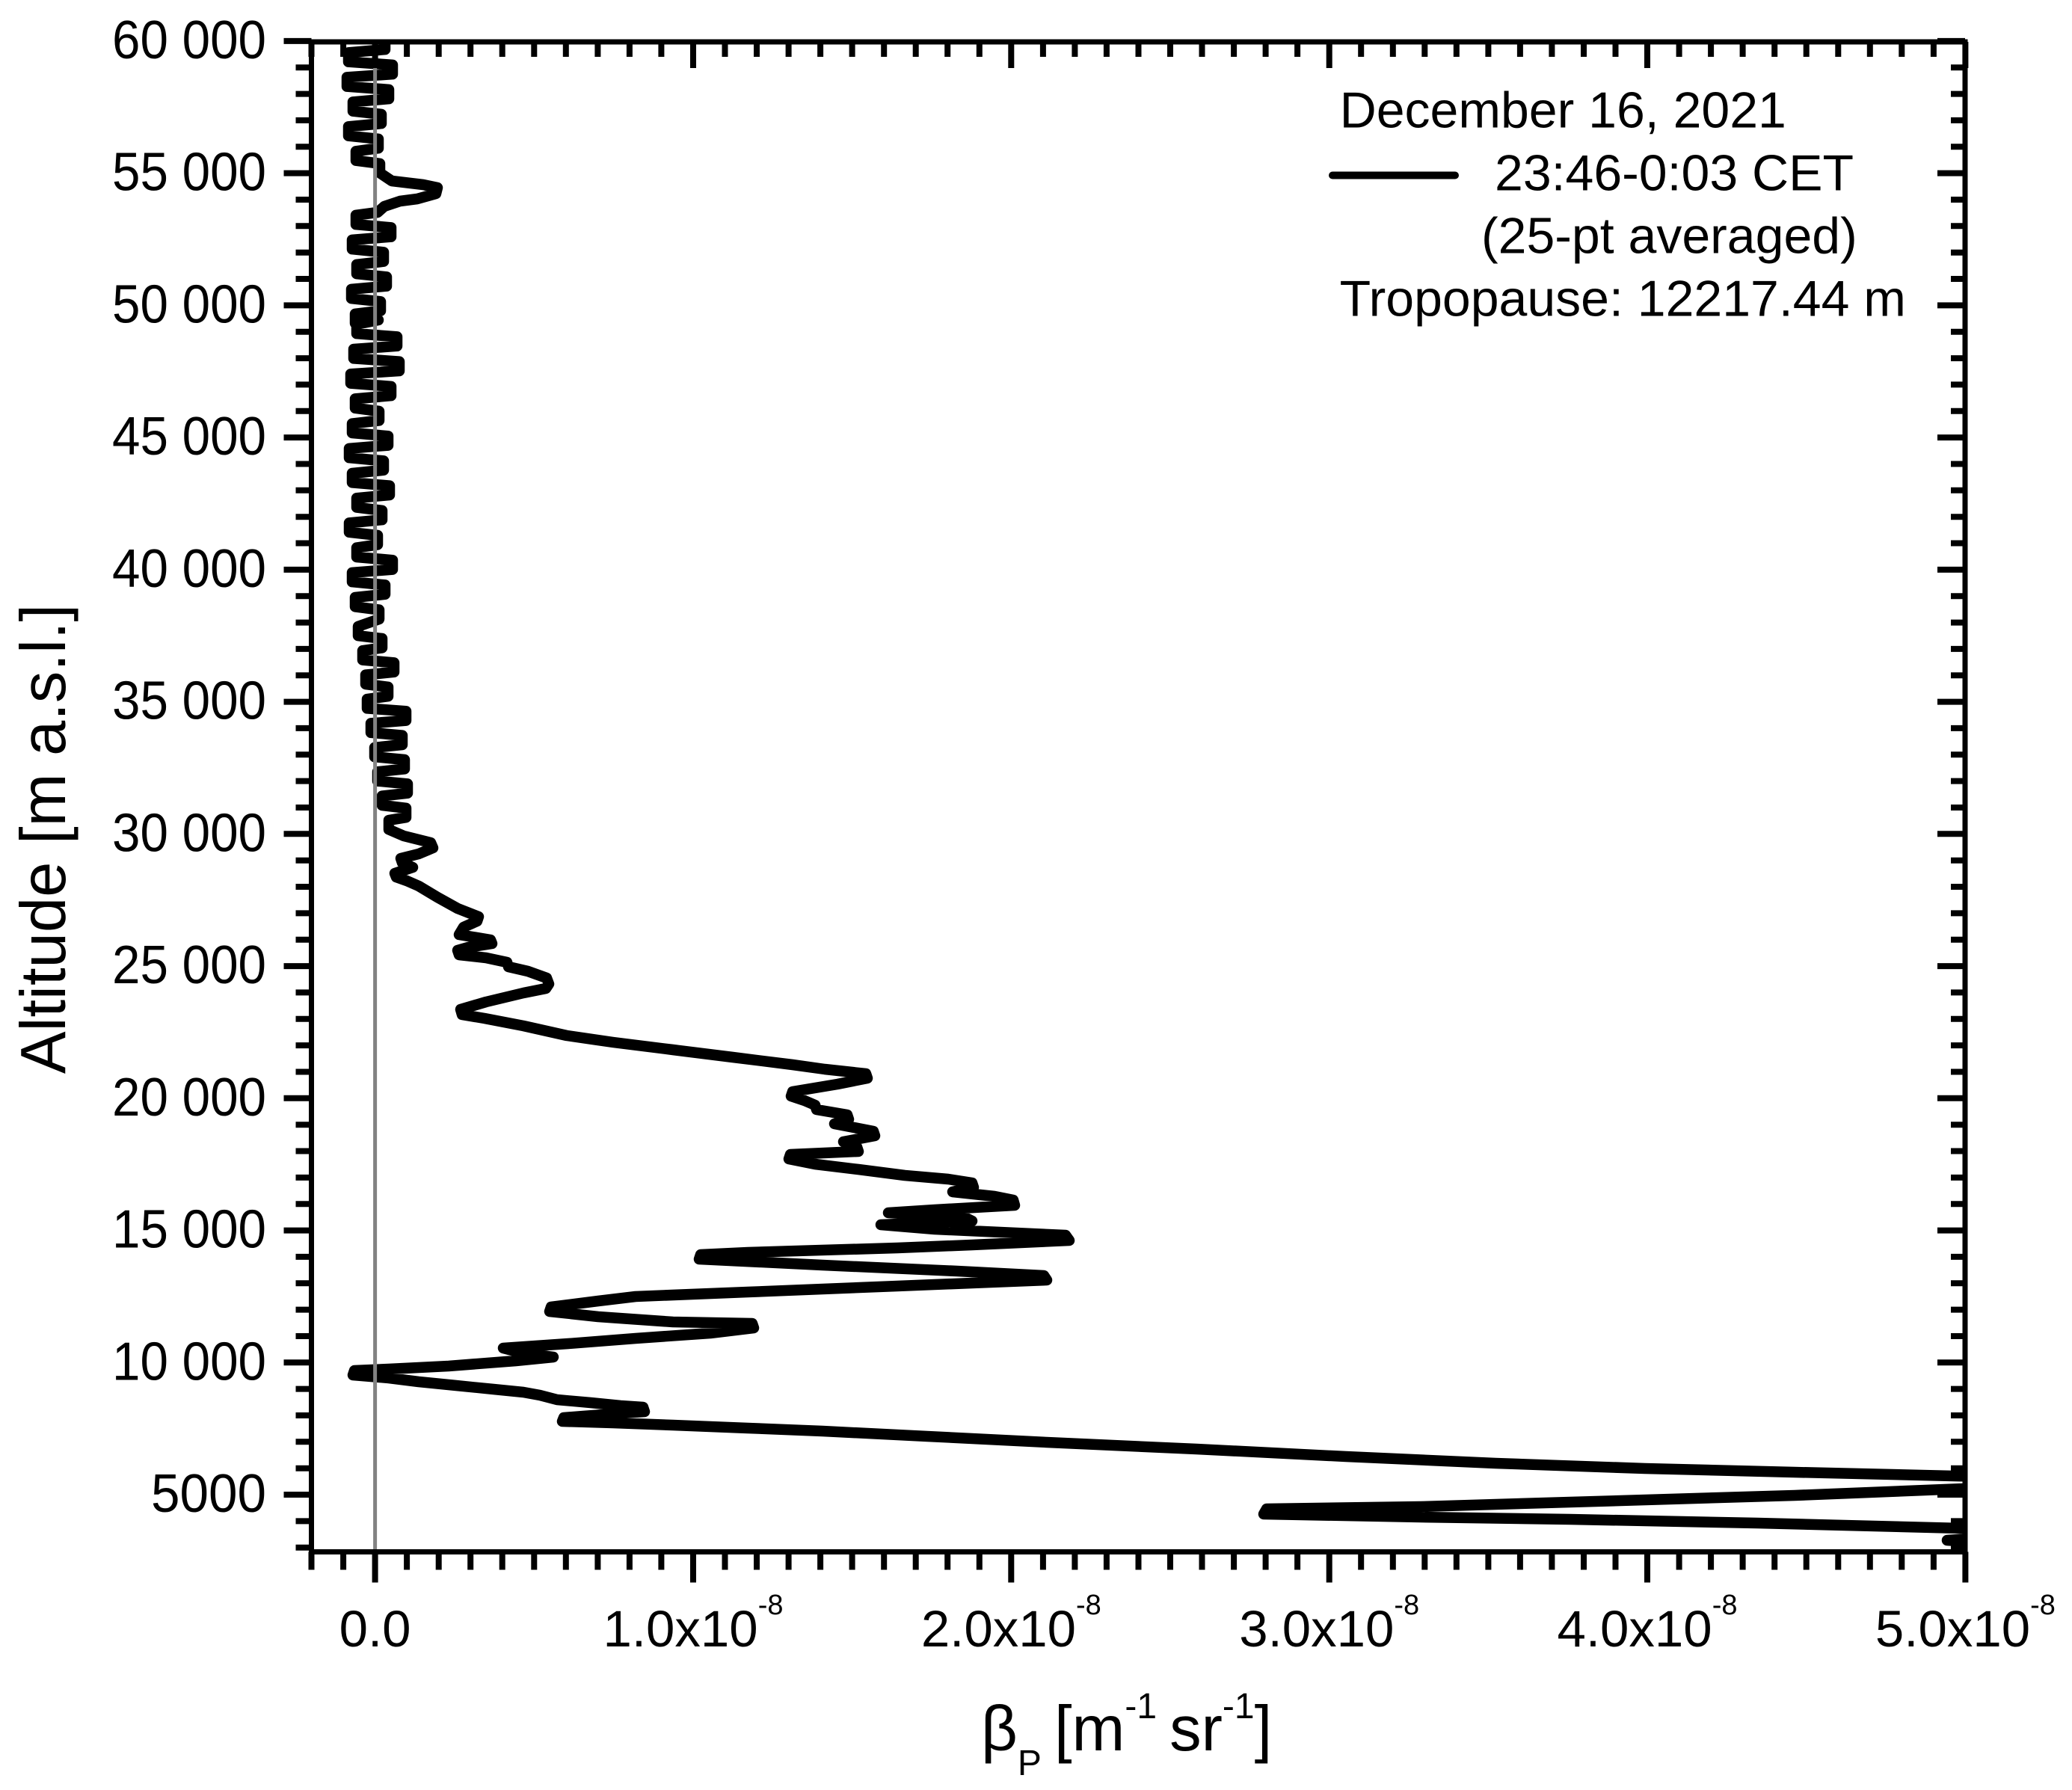  What do you see at coordinates (693, 1624) in the screenshot?
I see `svg-text: 1.0x10⁻⁸` at bounding box center [693, 1624].